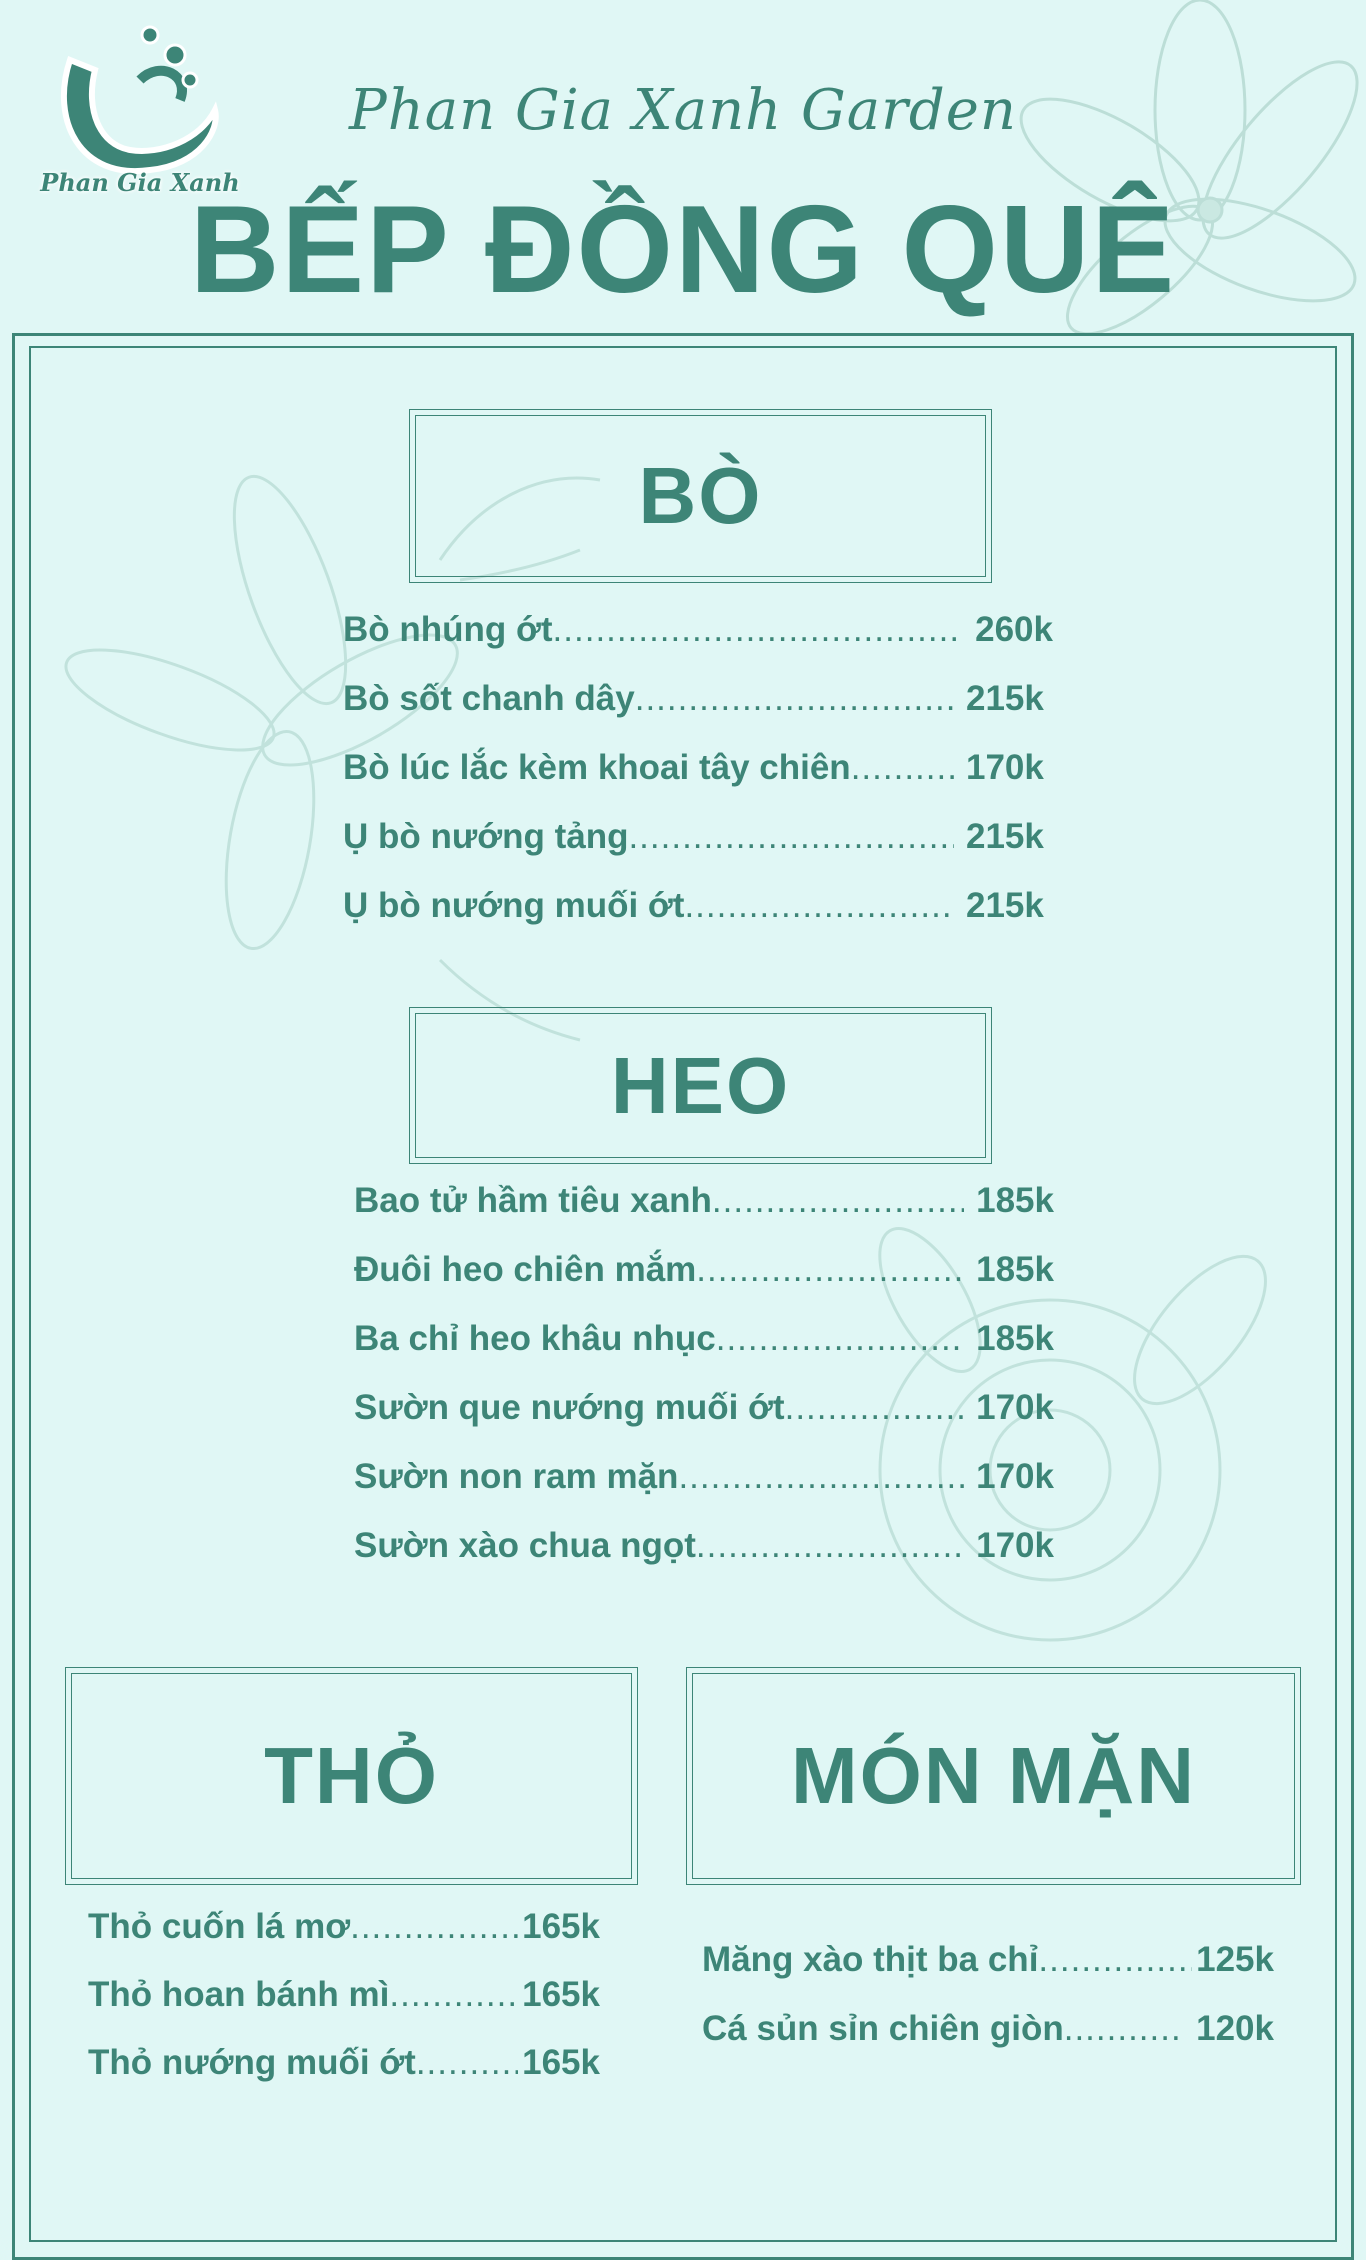 This screenshot has width=1366, height=2260. Describe the element at coordinates (704, 1551) in the screenshot. I see `menu-item: Sườn xào chua ngọt170k` at that location.